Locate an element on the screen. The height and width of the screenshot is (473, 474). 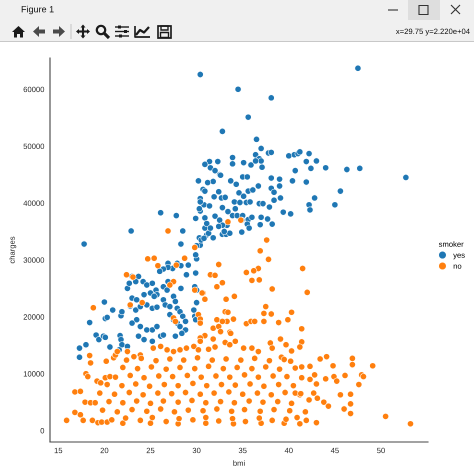
caption: Figure 1 is located at coordinates (38, 10).